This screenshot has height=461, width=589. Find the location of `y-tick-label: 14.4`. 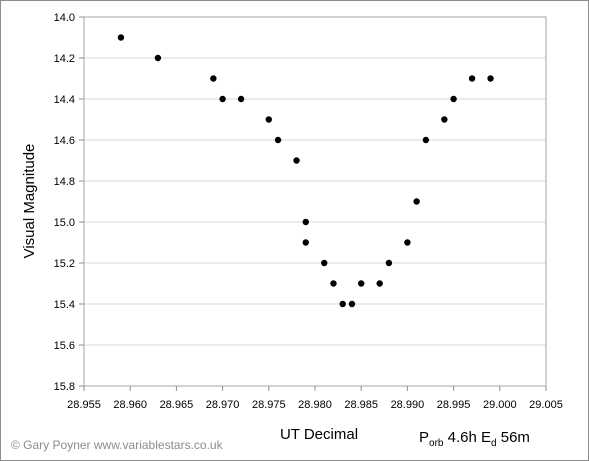

y-tick-label: 14.4 is located at coordinates (64, 100).